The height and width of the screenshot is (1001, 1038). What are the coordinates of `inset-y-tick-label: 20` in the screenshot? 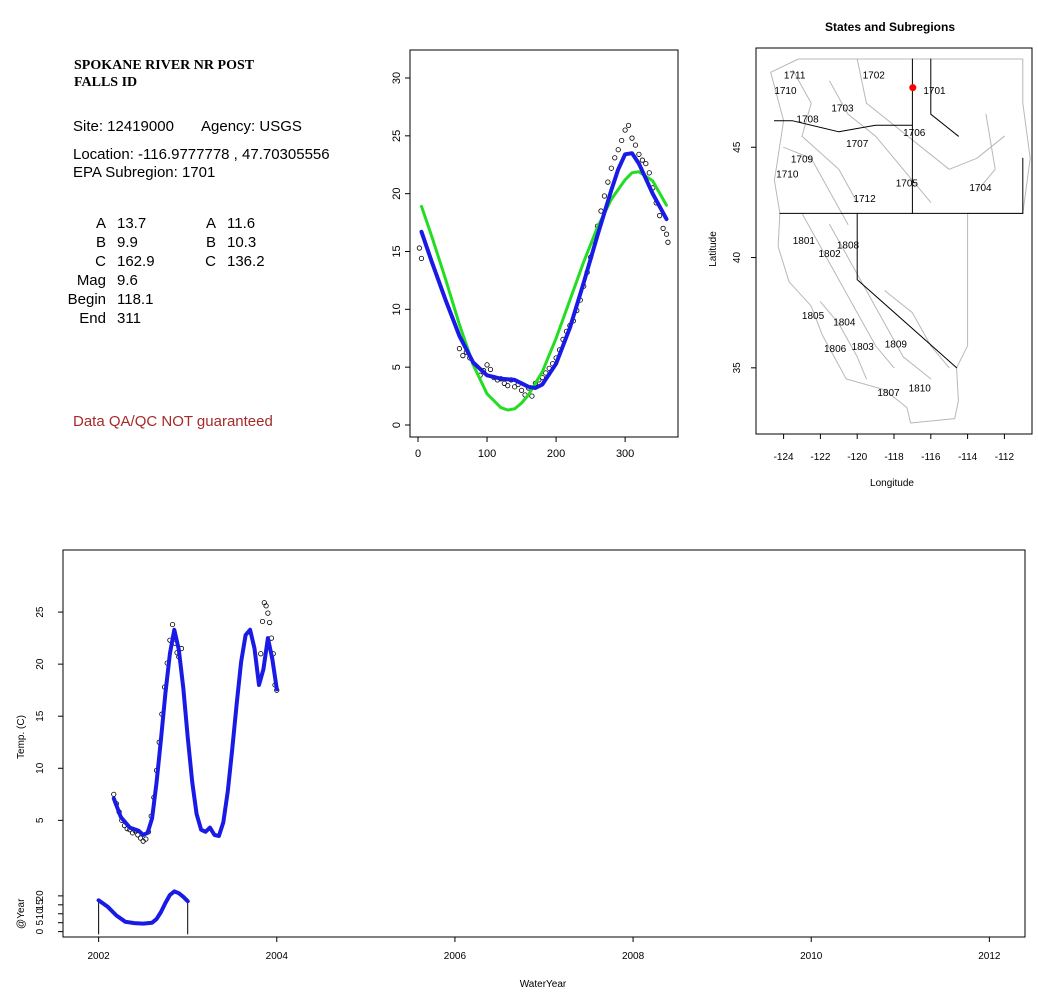 It's located at (40, 896).